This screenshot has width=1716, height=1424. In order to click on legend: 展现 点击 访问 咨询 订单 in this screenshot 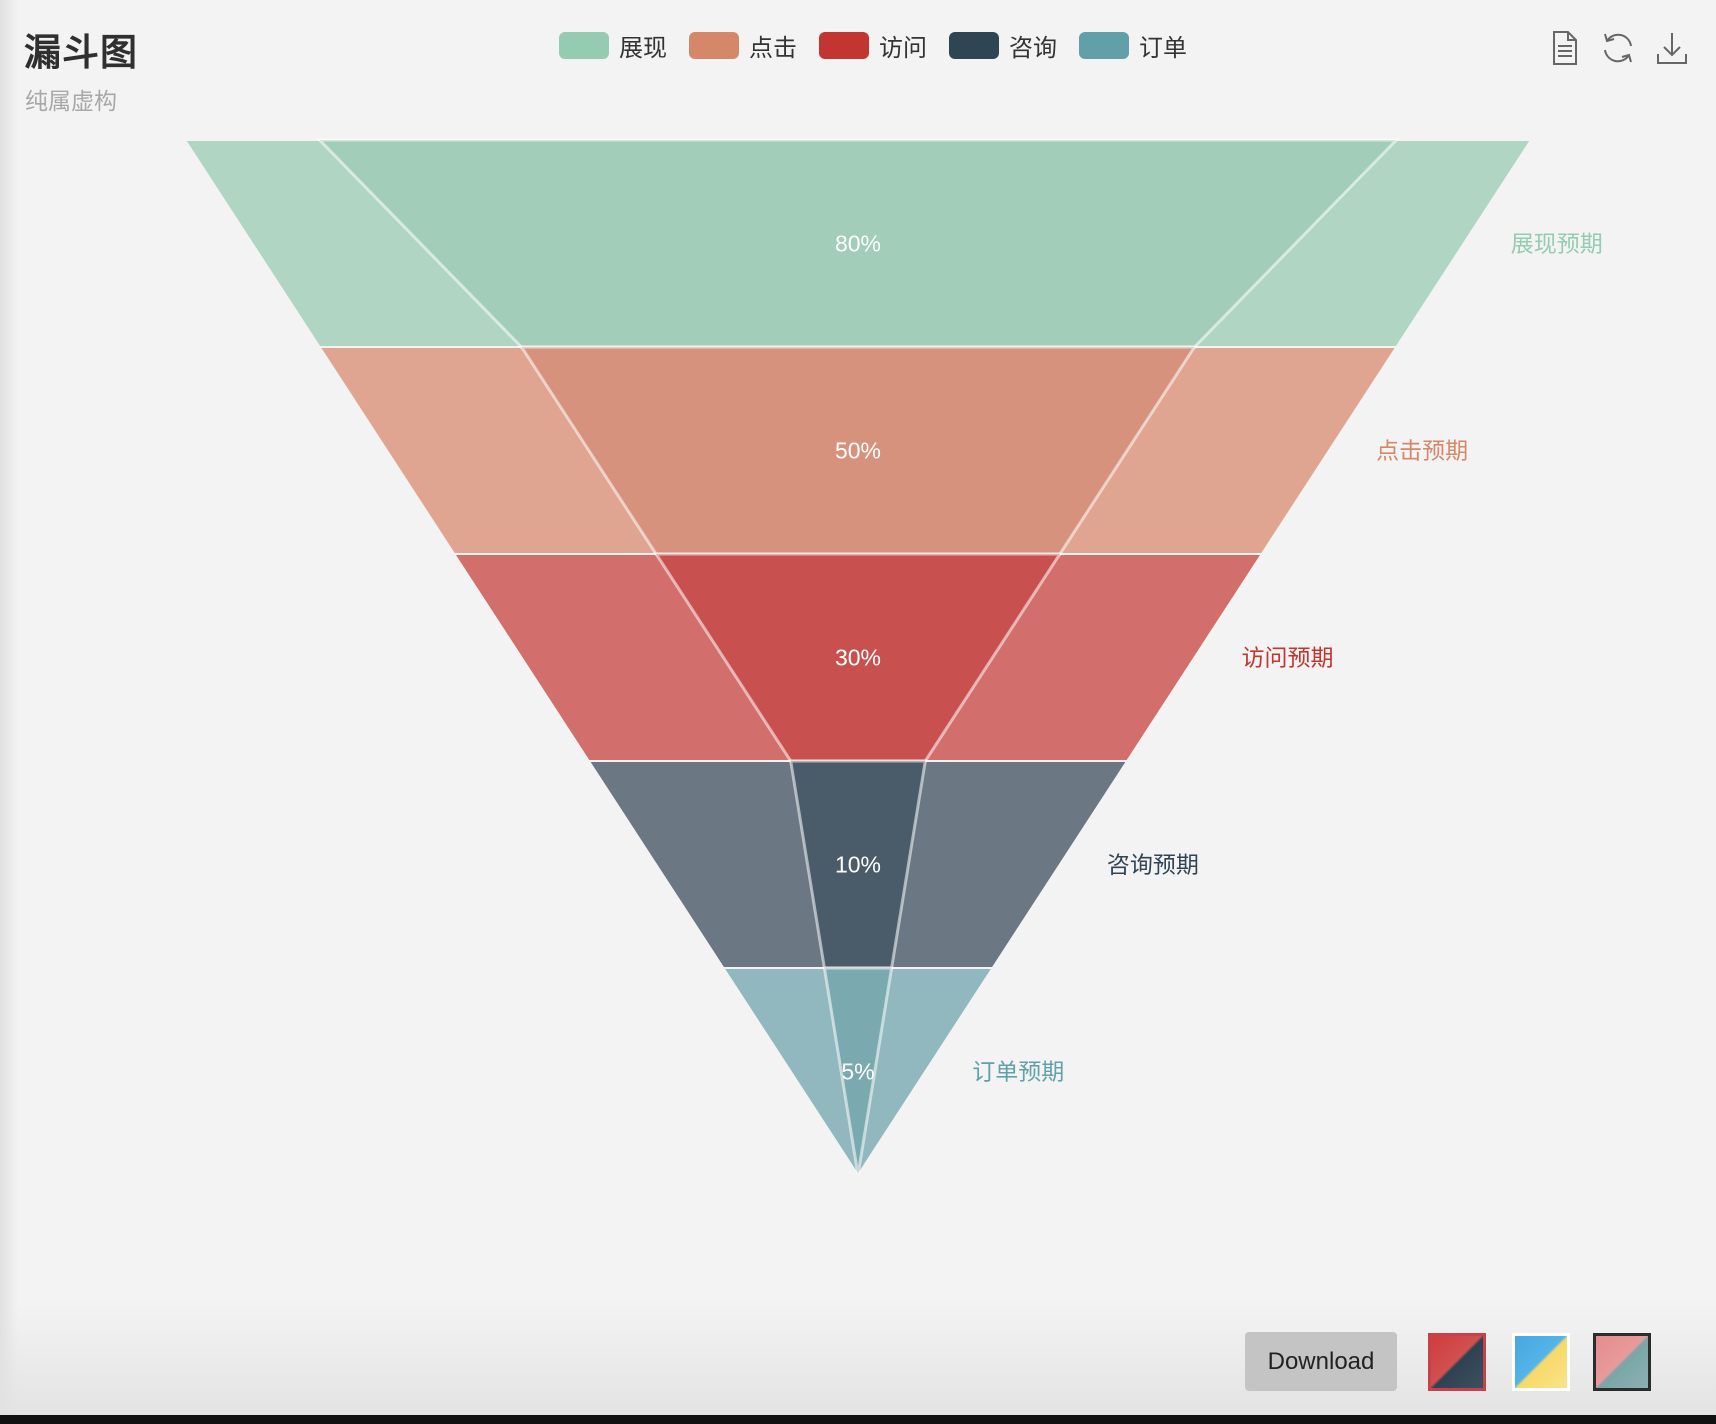, I will do `click(858, 45)`.